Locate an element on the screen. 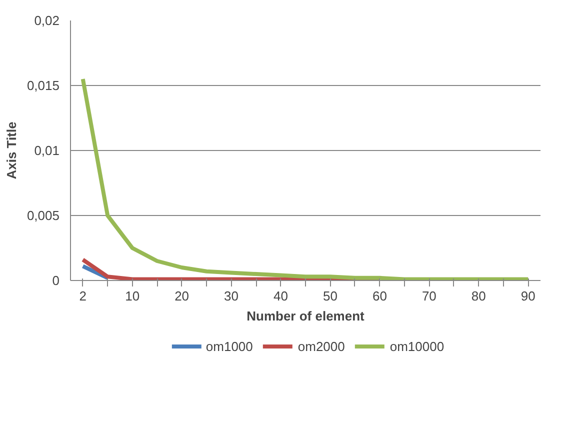 The width and height of the screenshot is (583, 443). y-tick-label: 0,015 is located at coordinates (43, 85).